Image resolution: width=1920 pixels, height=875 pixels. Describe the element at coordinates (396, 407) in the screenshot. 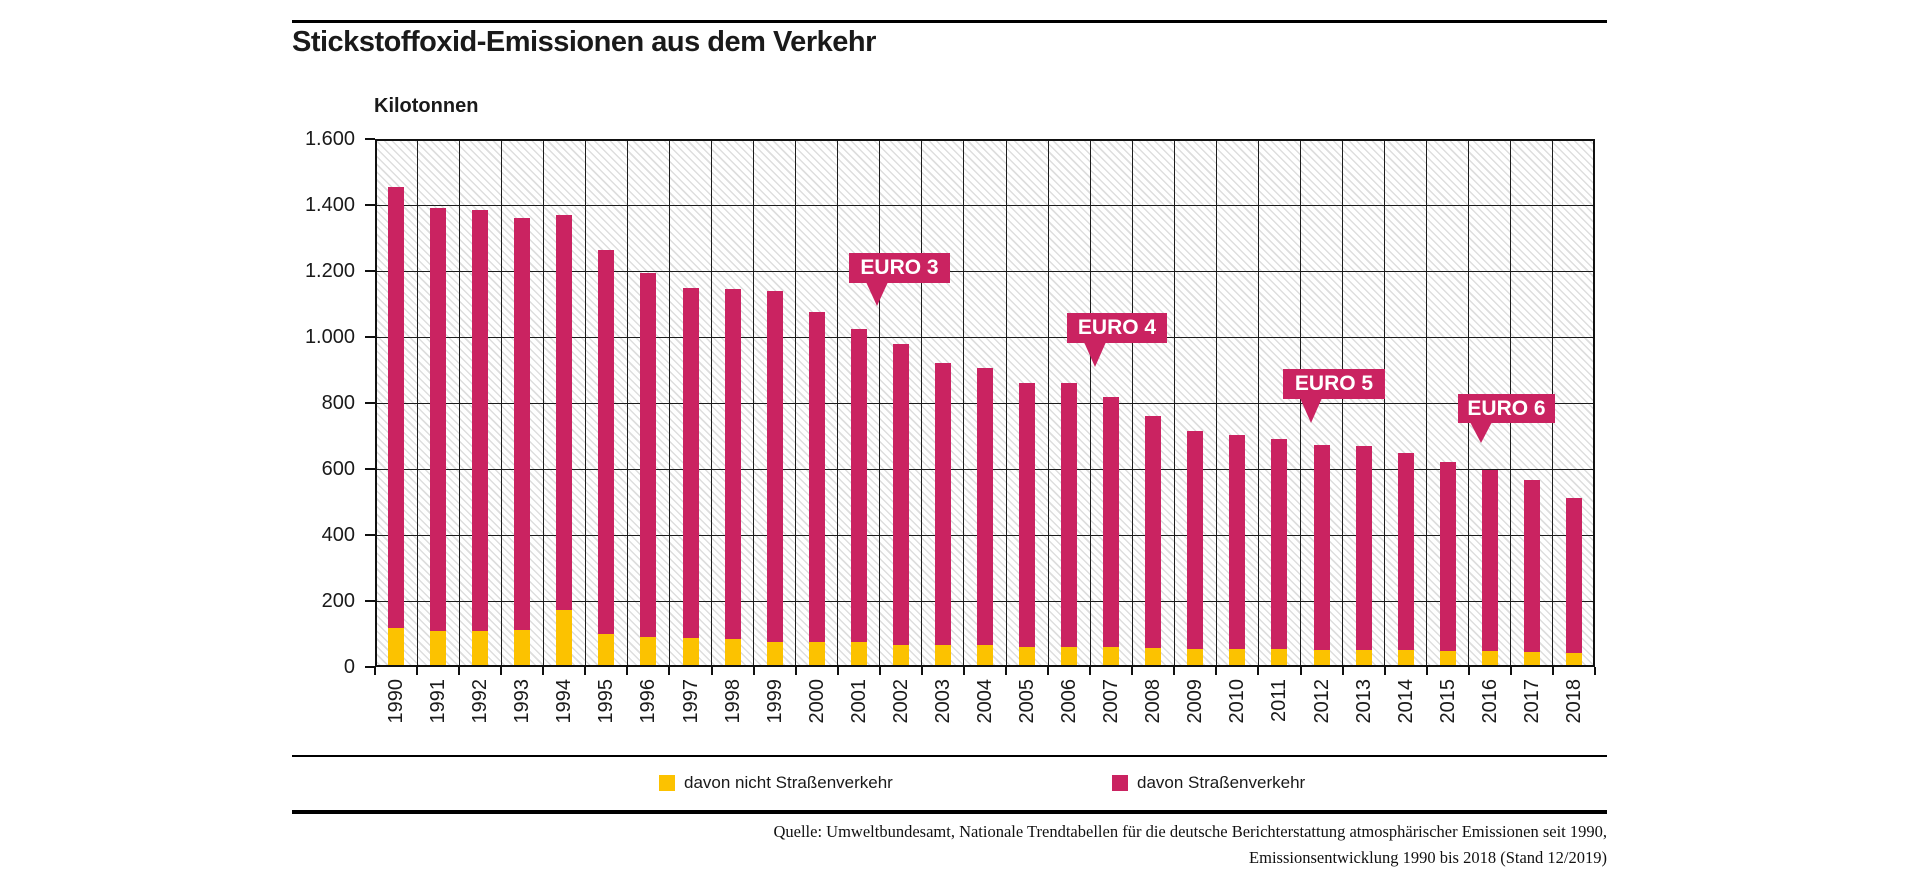

I see `bar-segment-road-1990` at that location.